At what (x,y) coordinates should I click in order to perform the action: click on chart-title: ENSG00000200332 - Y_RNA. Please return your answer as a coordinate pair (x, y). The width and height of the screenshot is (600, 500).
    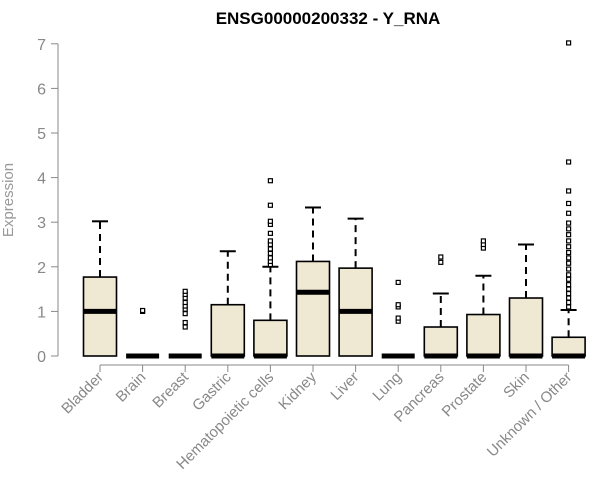
    Looking at the image, I should click on (328, 18).